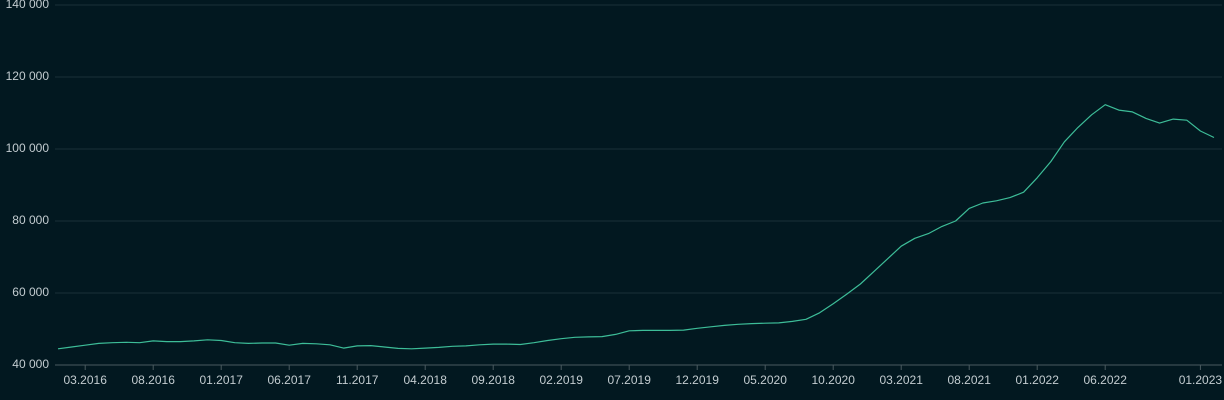 Image resolution: width=1224 pixels, height=400 pixels. I want to click on x-tick-label: 01.2017, so click(222, 380).